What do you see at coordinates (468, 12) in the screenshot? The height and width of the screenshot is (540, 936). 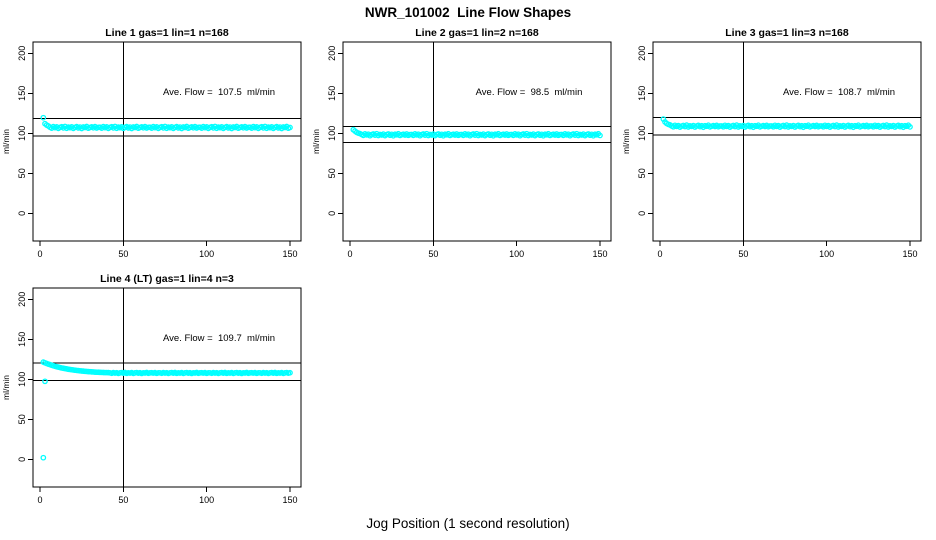 I see `main-title: NWR_101002 Line Flow Shapes` at bounding box center [468, 12].